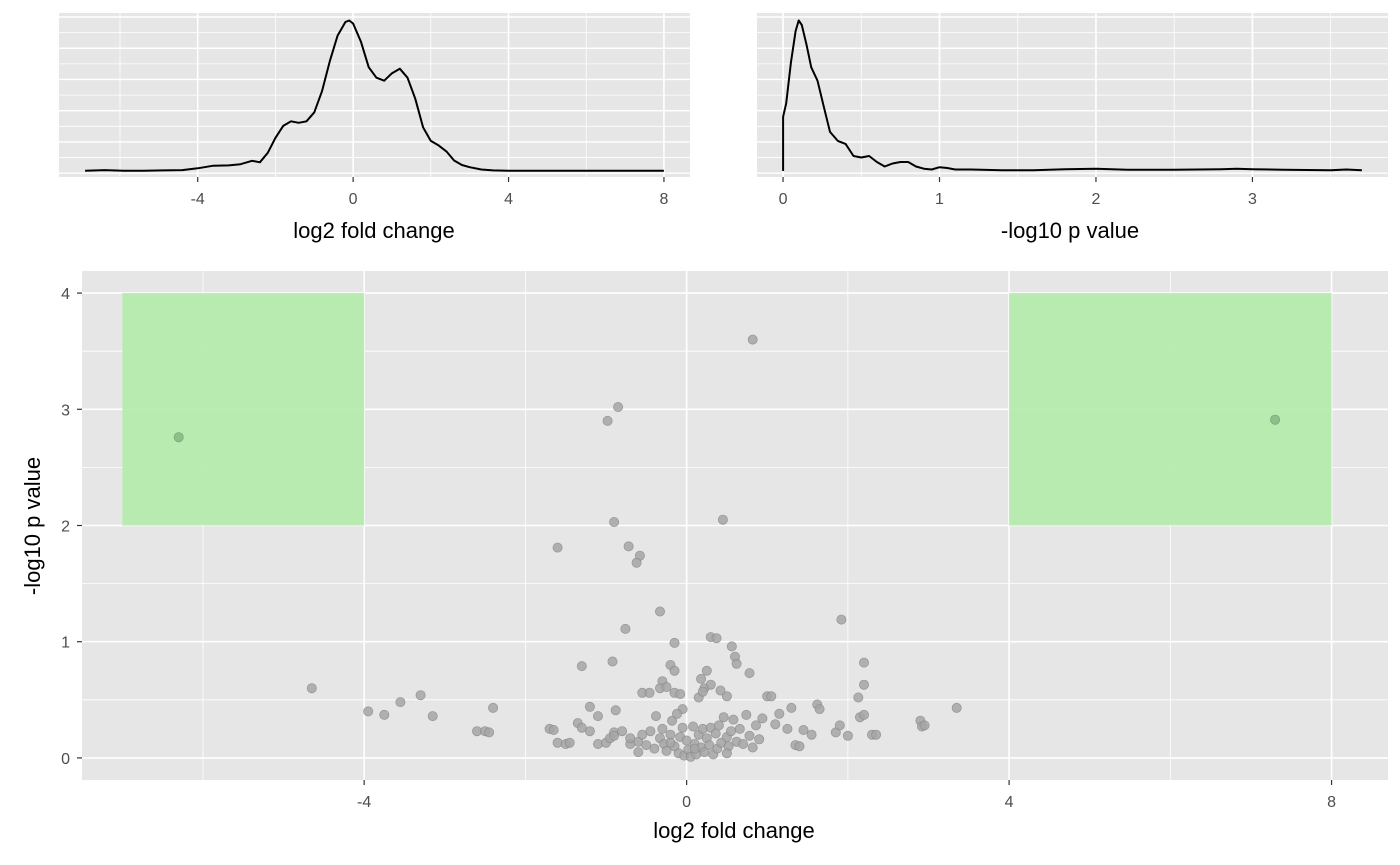  I want to click on volcano-x-tick-label: 8, so click(1331, 802).